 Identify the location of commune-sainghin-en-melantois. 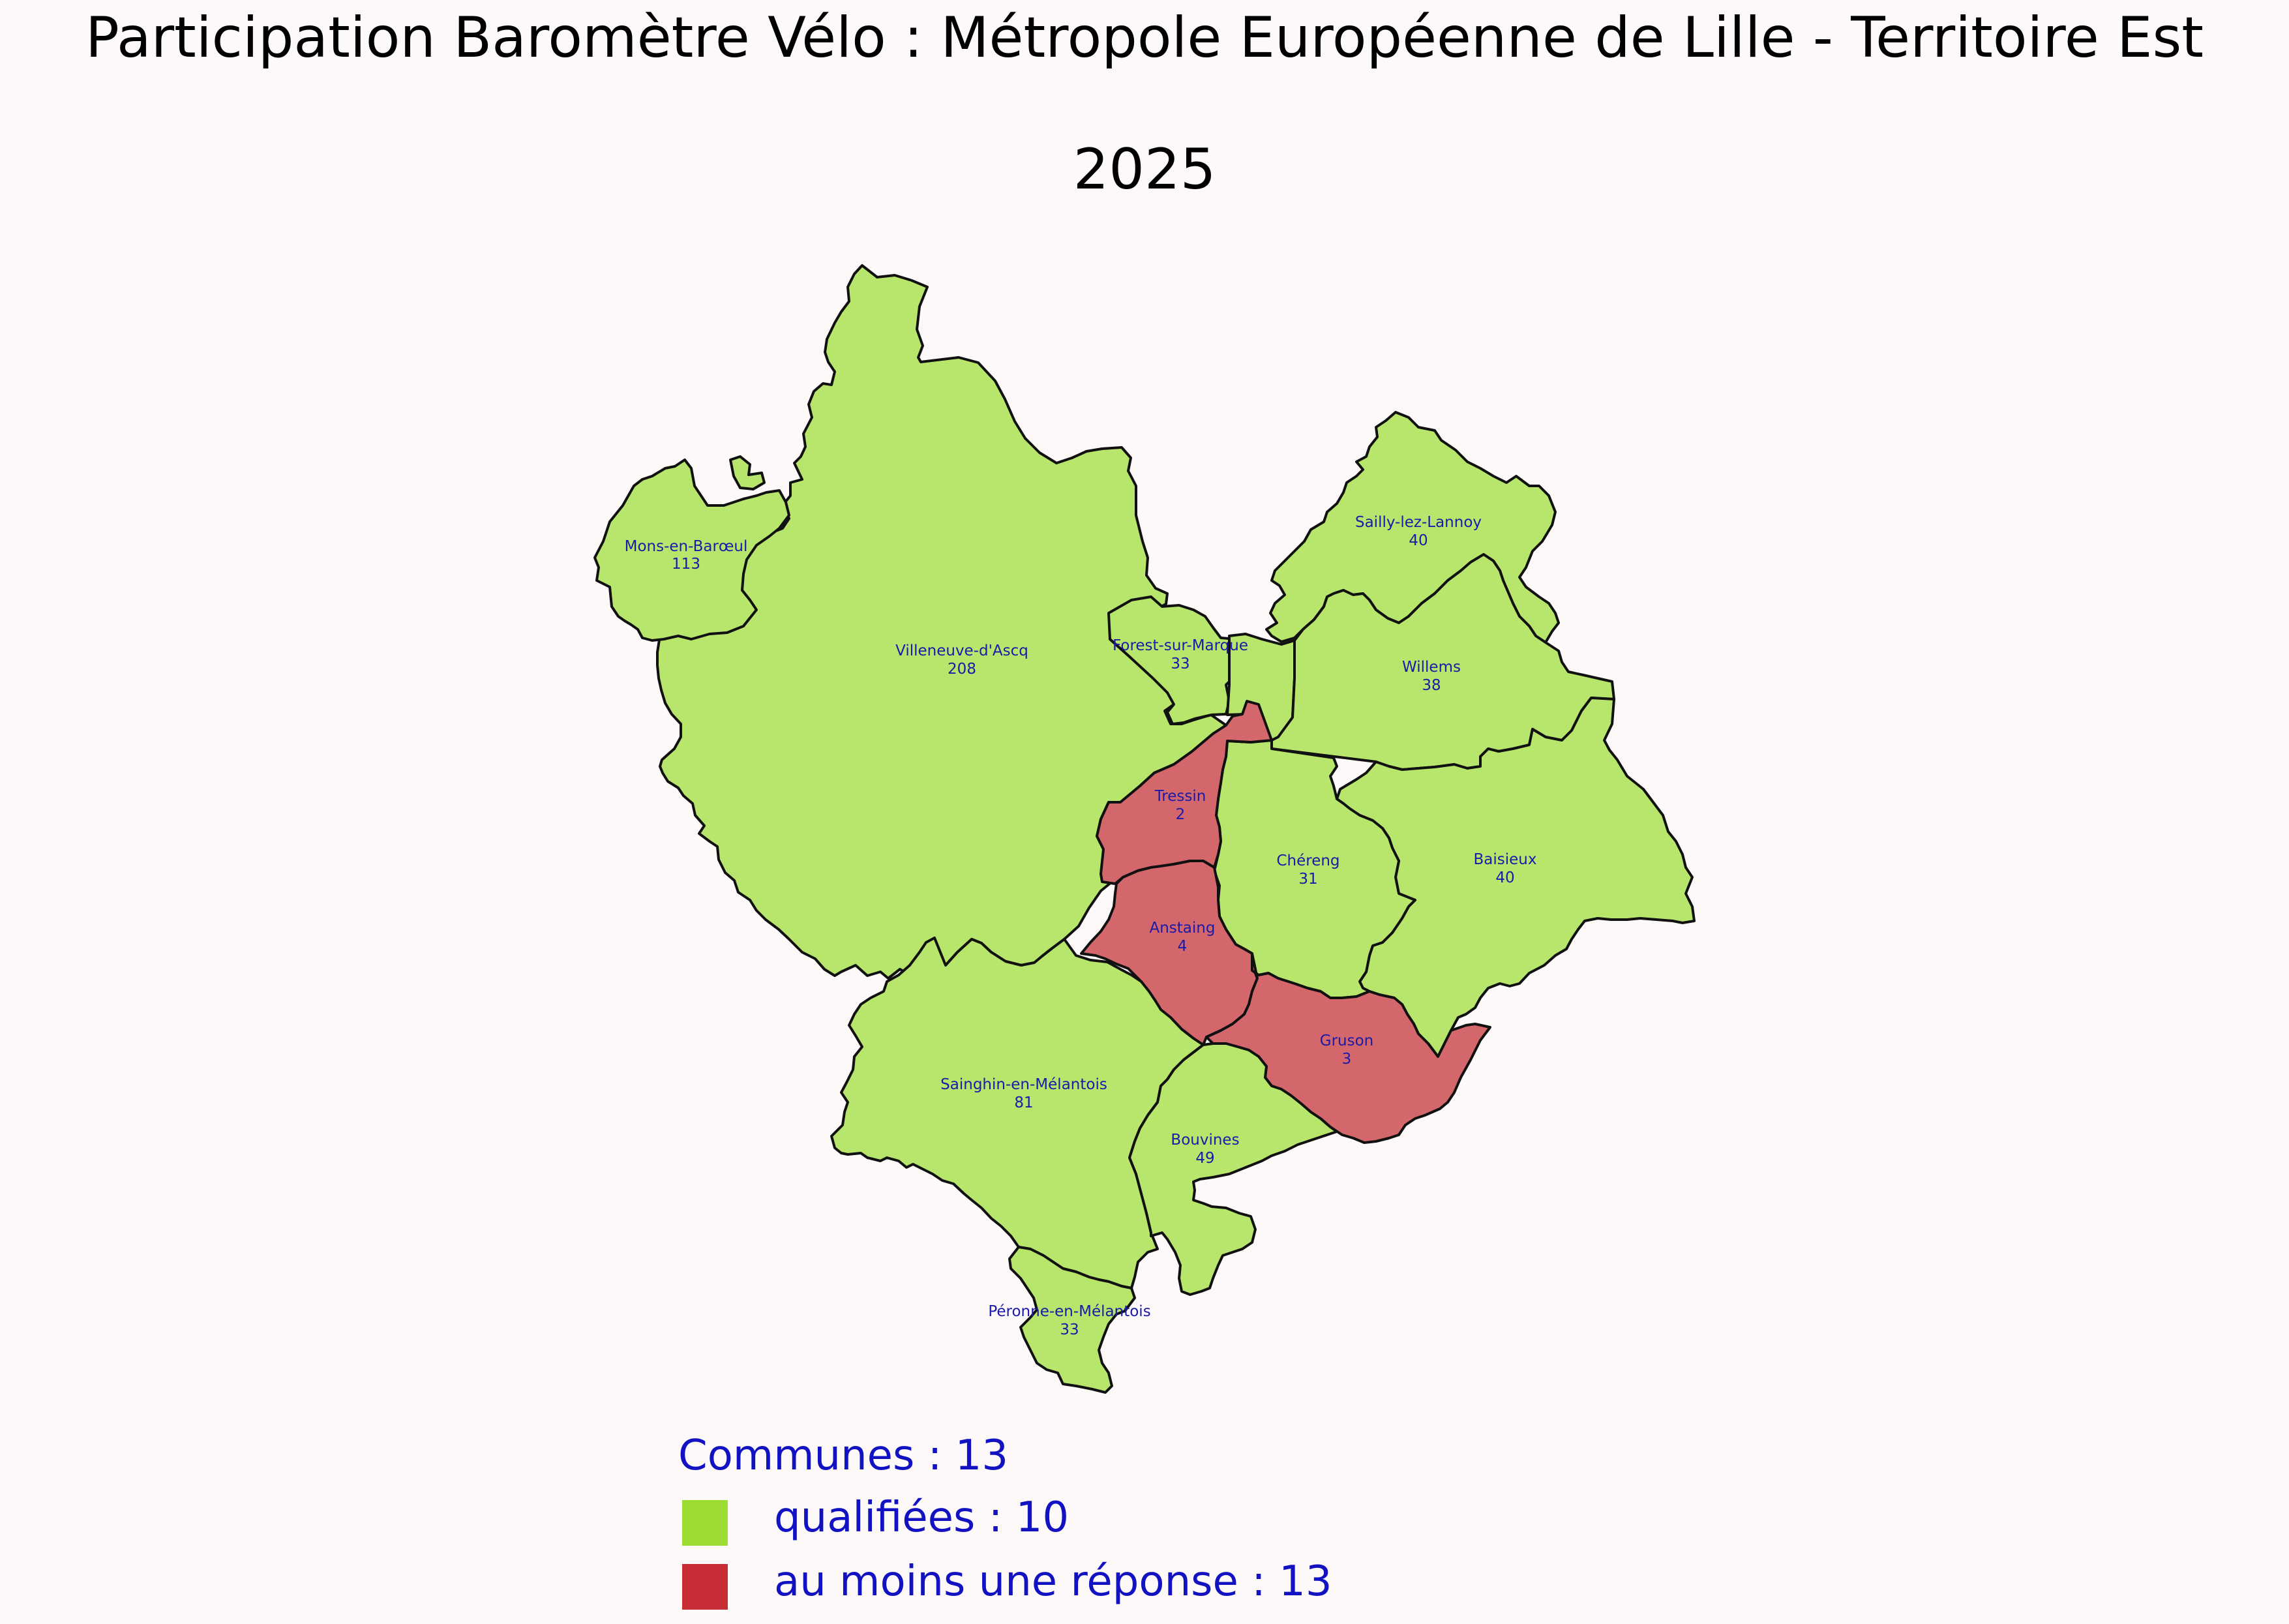
(1017, 1113).